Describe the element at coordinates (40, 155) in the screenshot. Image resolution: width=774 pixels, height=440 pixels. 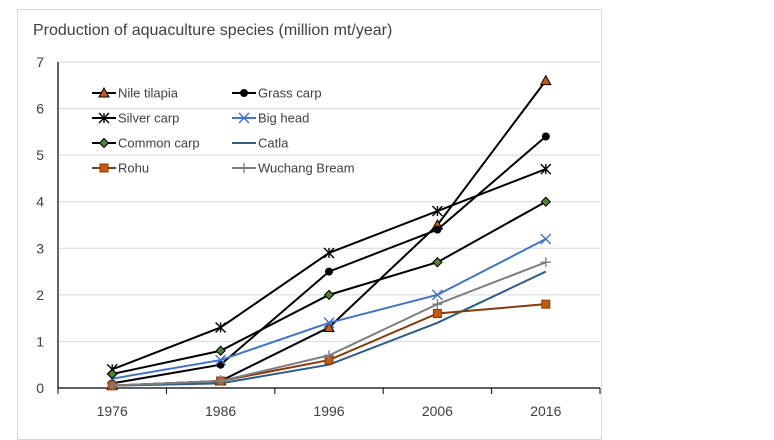
I see `y-tick-label: 5` at that location.